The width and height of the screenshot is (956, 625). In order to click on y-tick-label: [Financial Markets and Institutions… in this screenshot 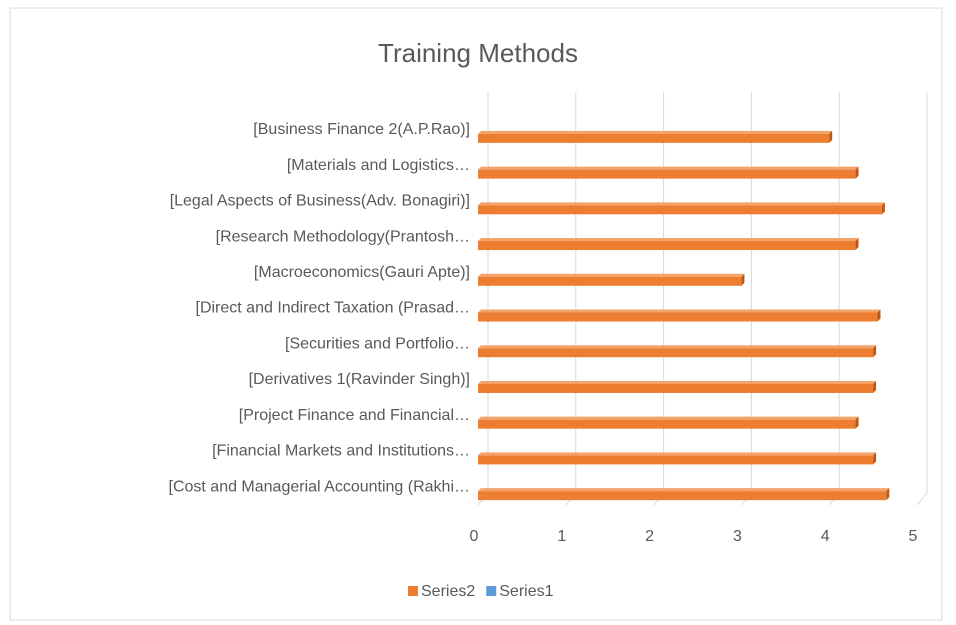, I will do `click(341, 451)`.